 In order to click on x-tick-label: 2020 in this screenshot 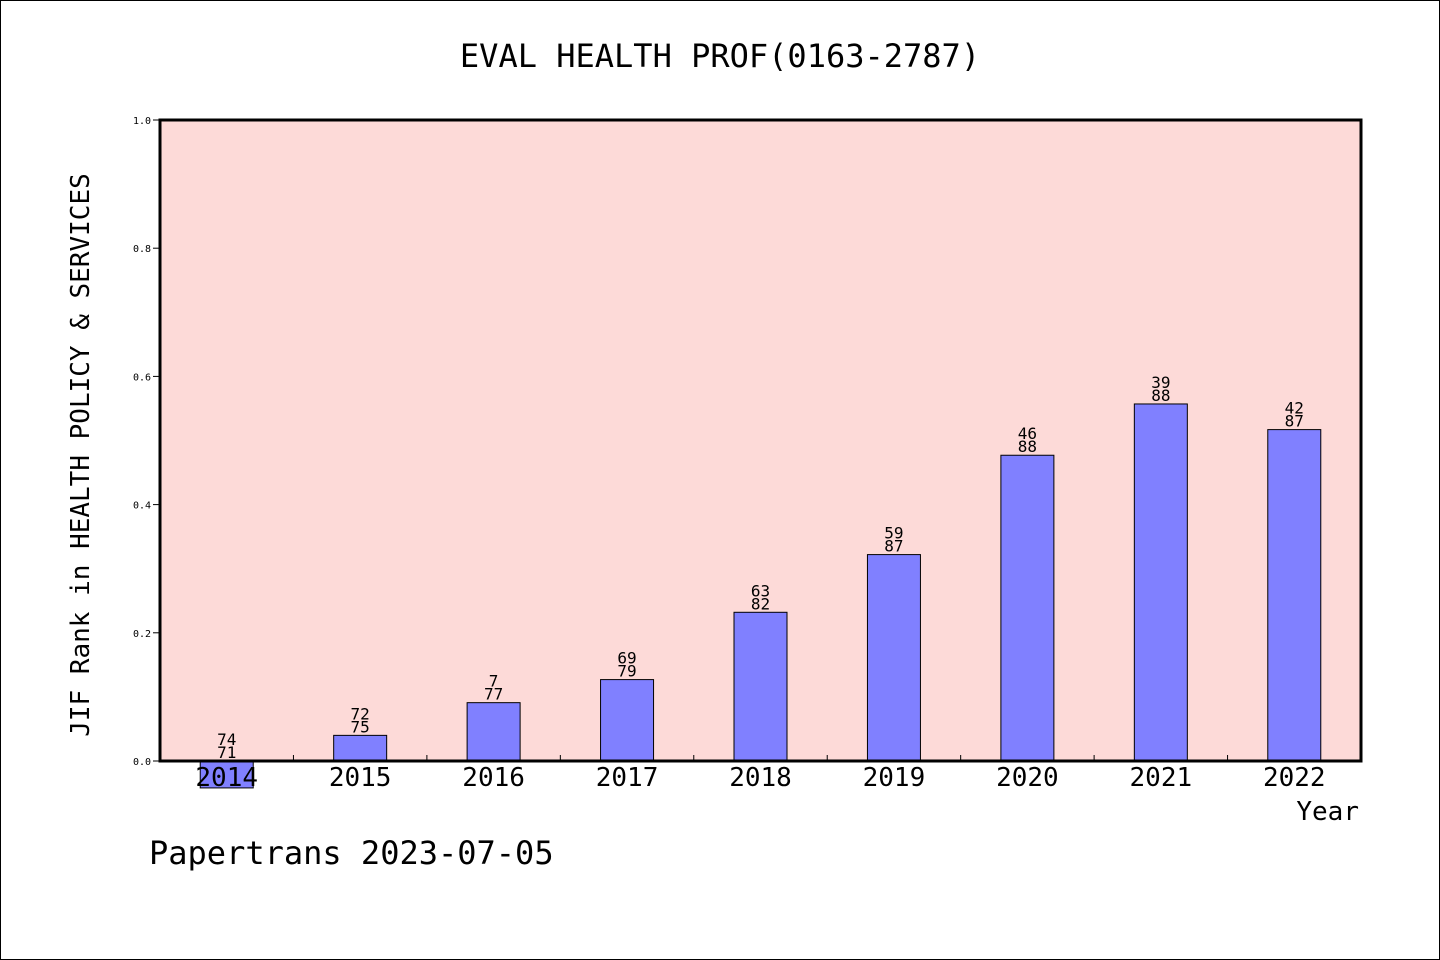, I will do `click(1027, 778)`.